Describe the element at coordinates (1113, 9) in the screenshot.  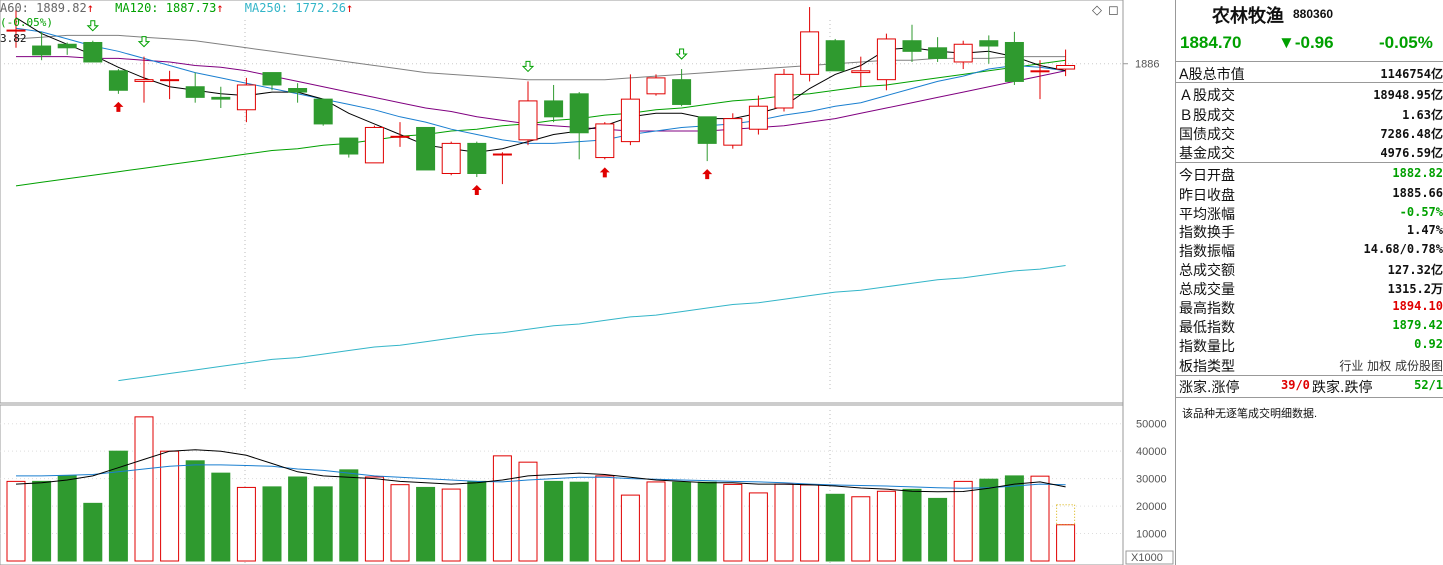
I see `restore-icon: ◻` at that location.